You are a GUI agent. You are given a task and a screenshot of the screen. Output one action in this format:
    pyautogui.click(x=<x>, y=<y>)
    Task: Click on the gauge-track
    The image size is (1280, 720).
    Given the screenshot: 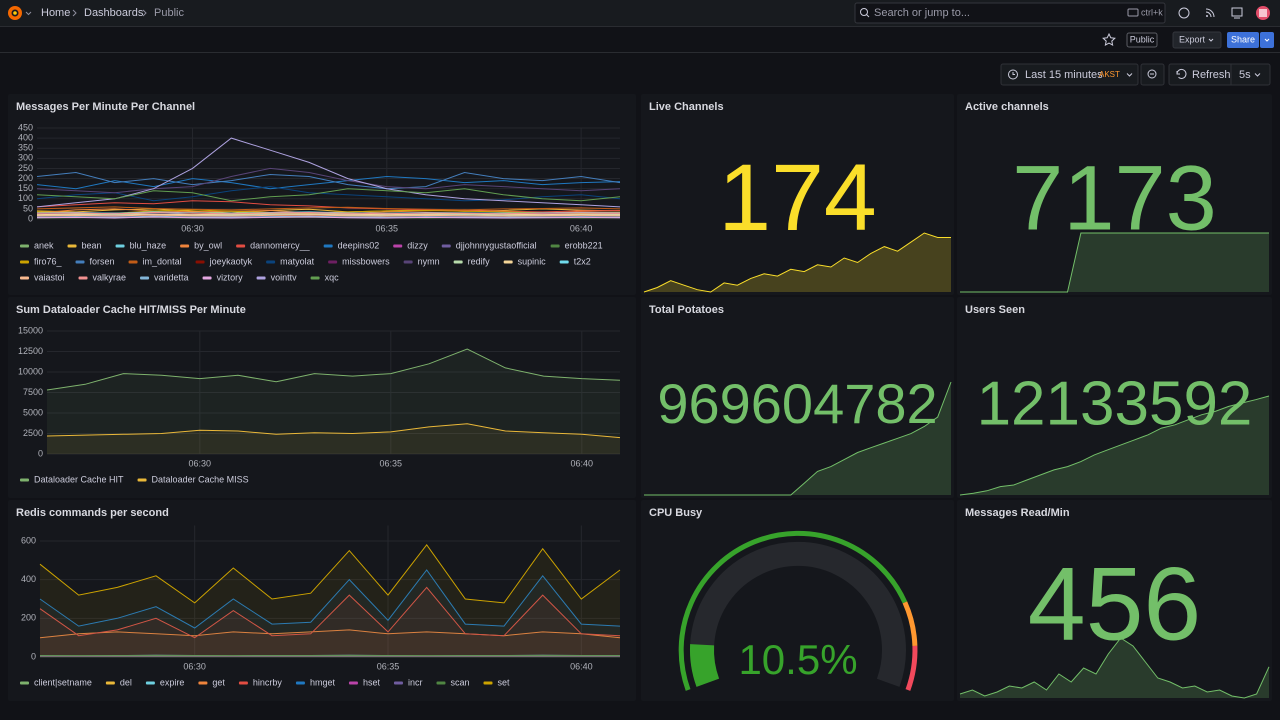 What is the action you would take?
    pyautogui.click(x=798, y=614)
    